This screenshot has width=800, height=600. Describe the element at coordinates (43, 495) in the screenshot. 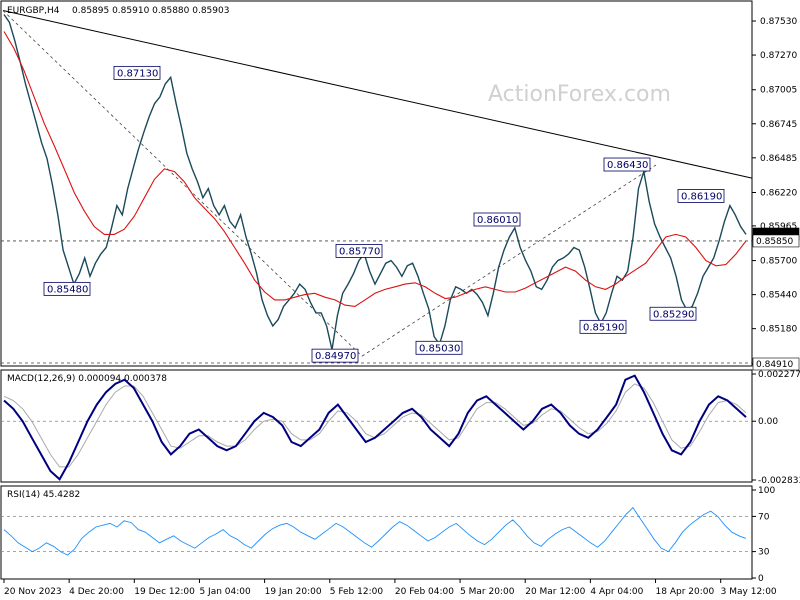

I see `rsi-title: RSI(14) 45.4282` at that location.